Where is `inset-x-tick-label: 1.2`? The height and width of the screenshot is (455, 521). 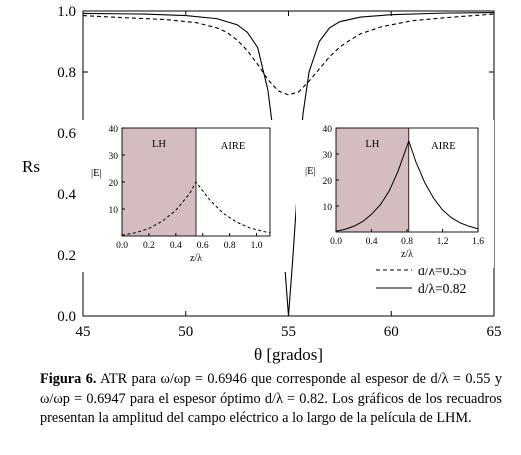
inset-x-tick-label: 1.2 is located at coordinates (443, 242).